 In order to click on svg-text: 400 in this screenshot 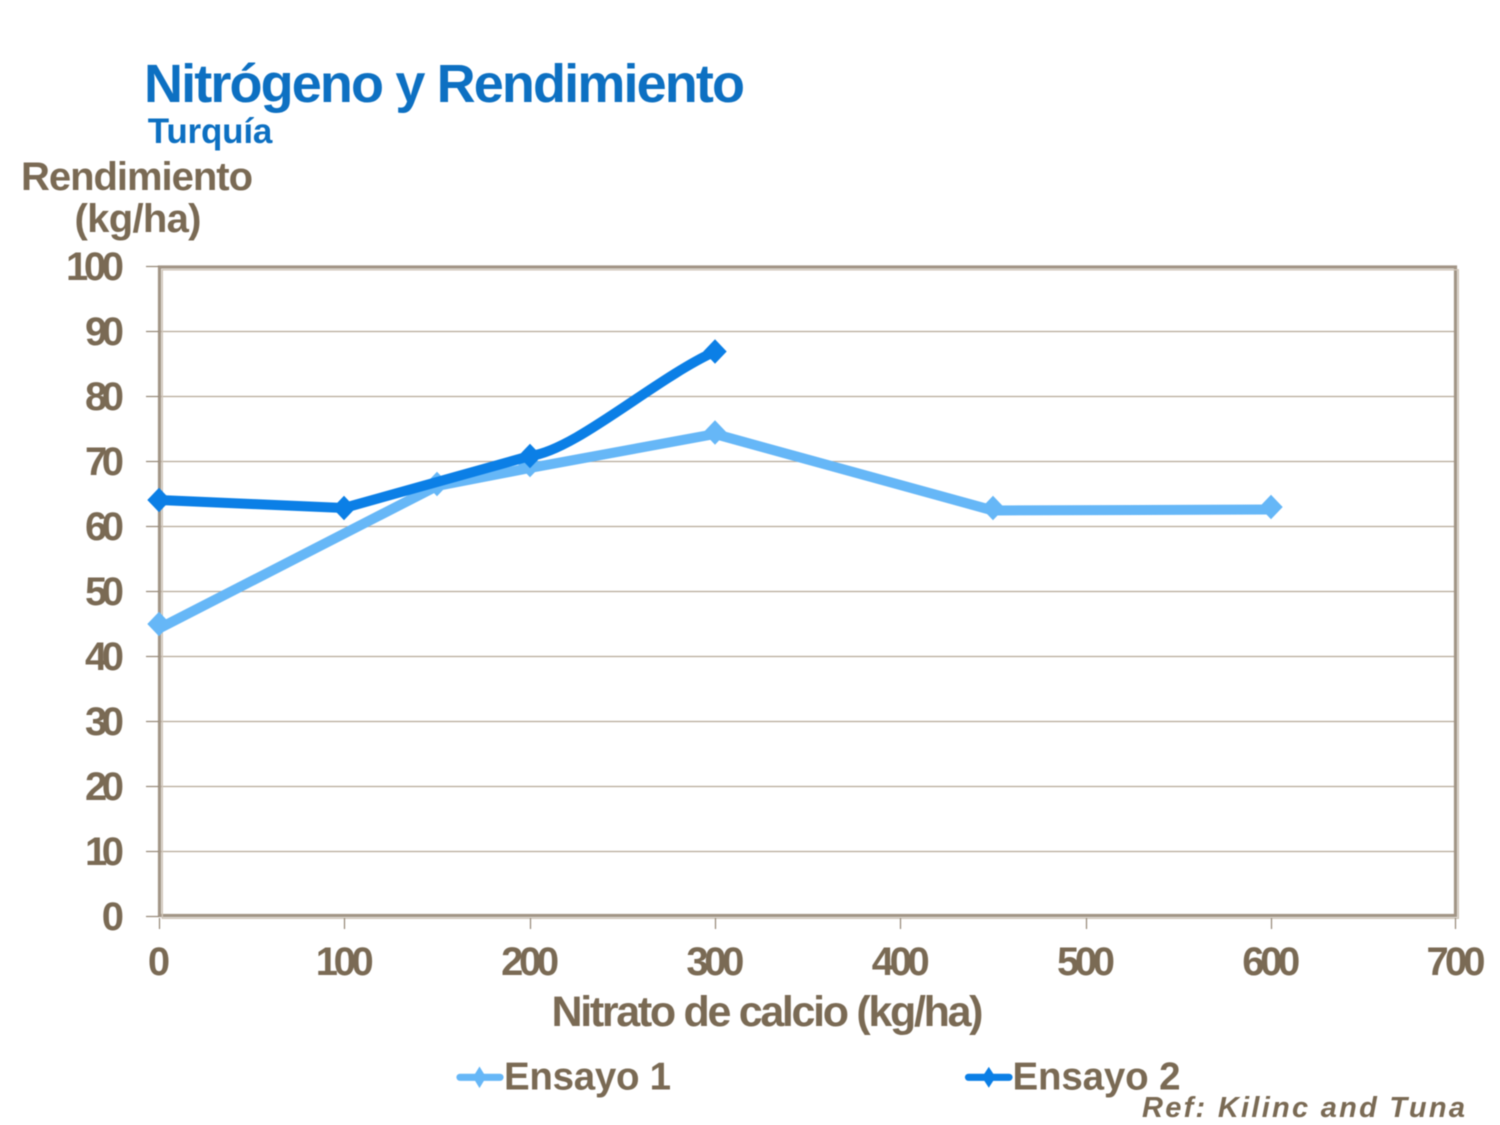, I will do `click(901, 962)`.